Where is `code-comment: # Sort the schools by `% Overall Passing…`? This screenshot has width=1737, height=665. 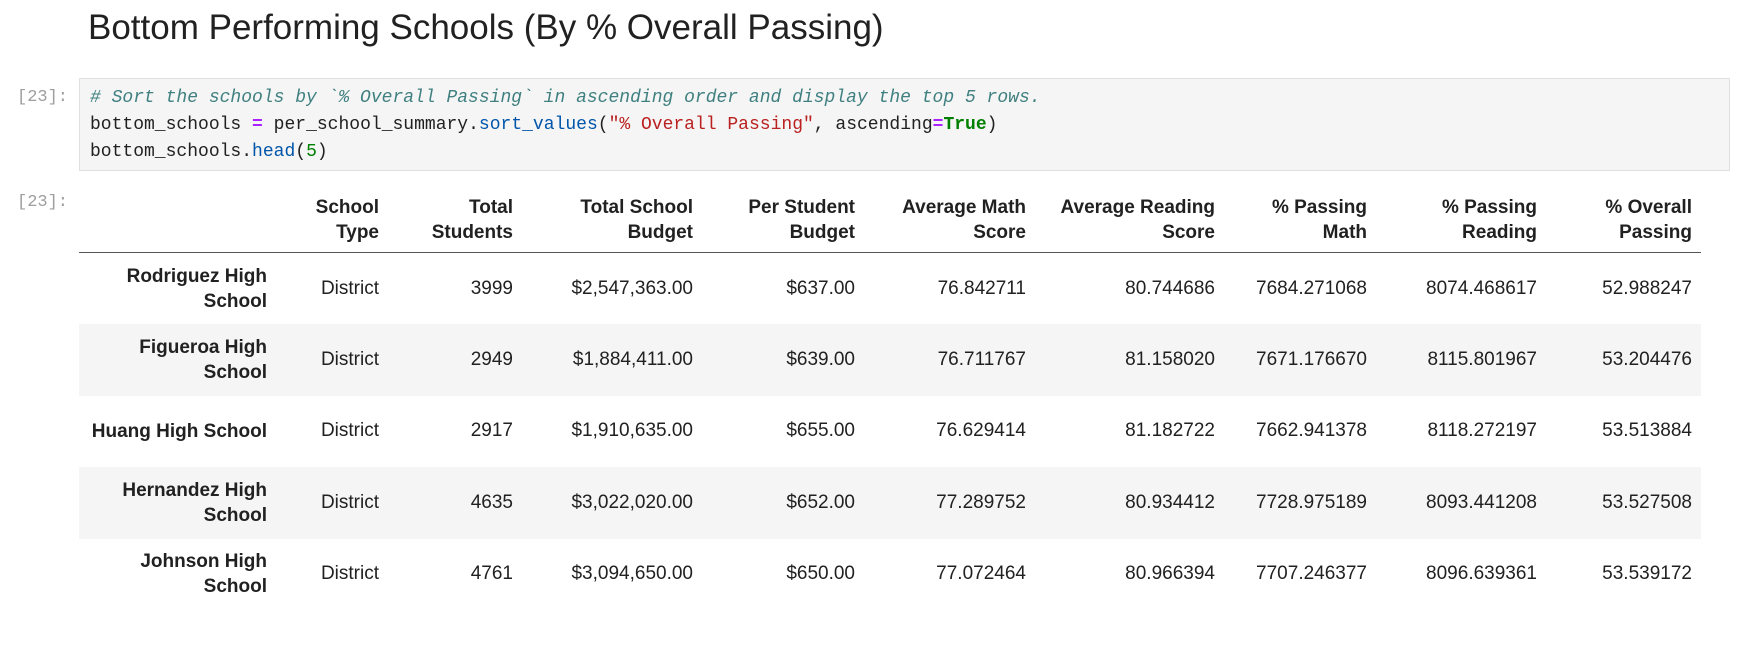
code-comment: # Sort the schools by `% Overall Passing… is located at coordinates (565, 98).